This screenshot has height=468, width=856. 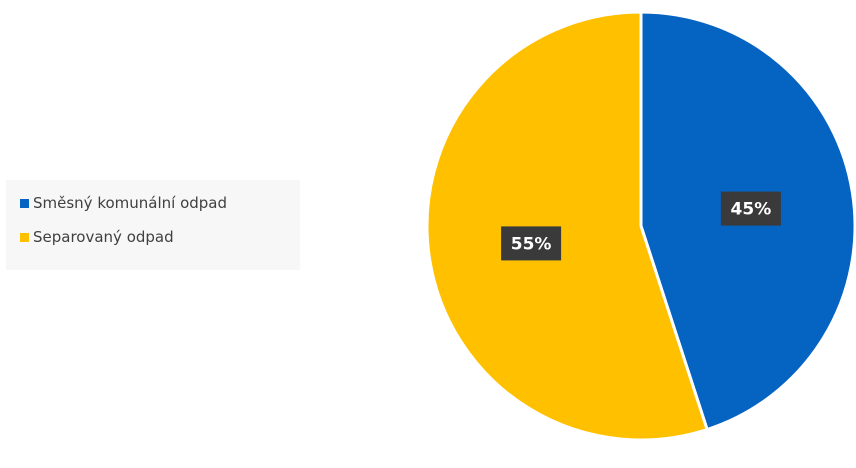 I want to click on data-label-text-mixed-waste: 45%, so click(x=751, y=210).